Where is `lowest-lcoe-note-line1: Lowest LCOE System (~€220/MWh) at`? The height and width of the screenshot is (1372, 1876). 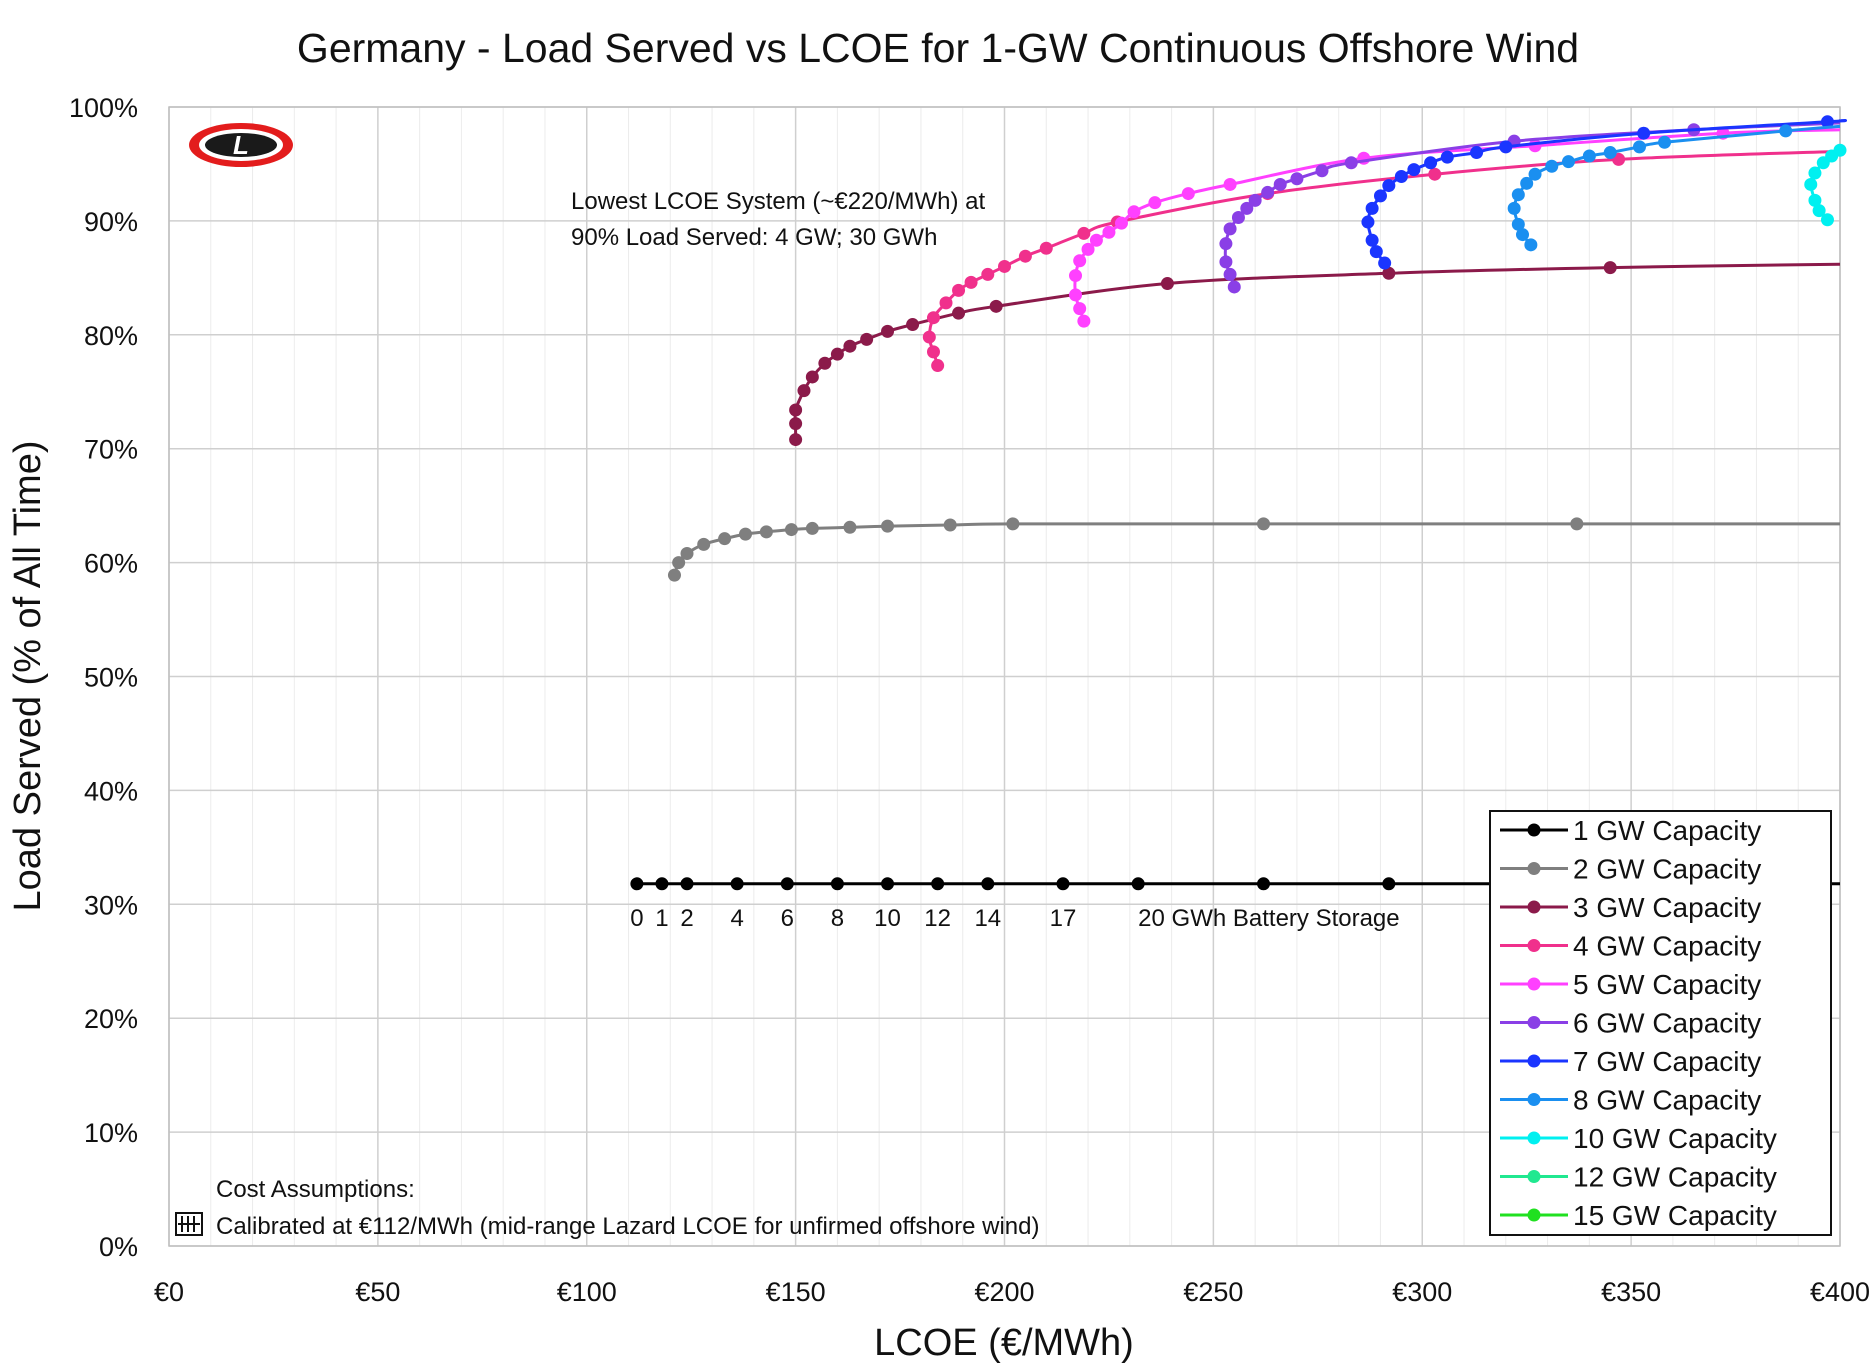 lowest-lcoe-note-line1: Lowest LCOE System (~€220/MWh) at is located at coordinates (778, 201).